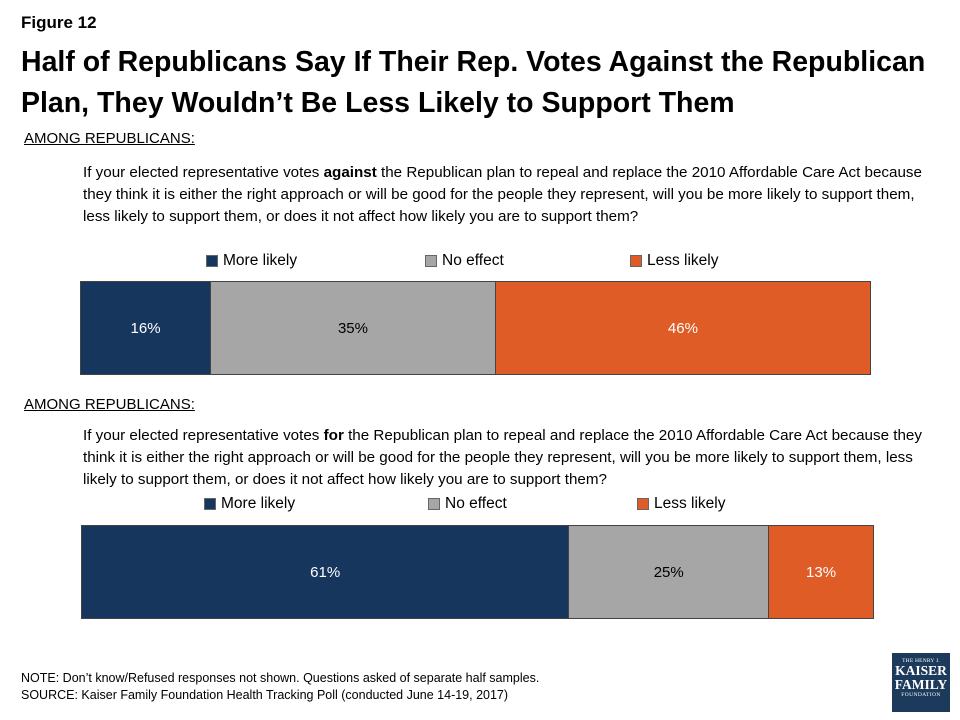  What do you see at coordinates (434, 504) in the screenshot?
I see `legend2-no-effect-swatch` at bounding box center [434, 504].